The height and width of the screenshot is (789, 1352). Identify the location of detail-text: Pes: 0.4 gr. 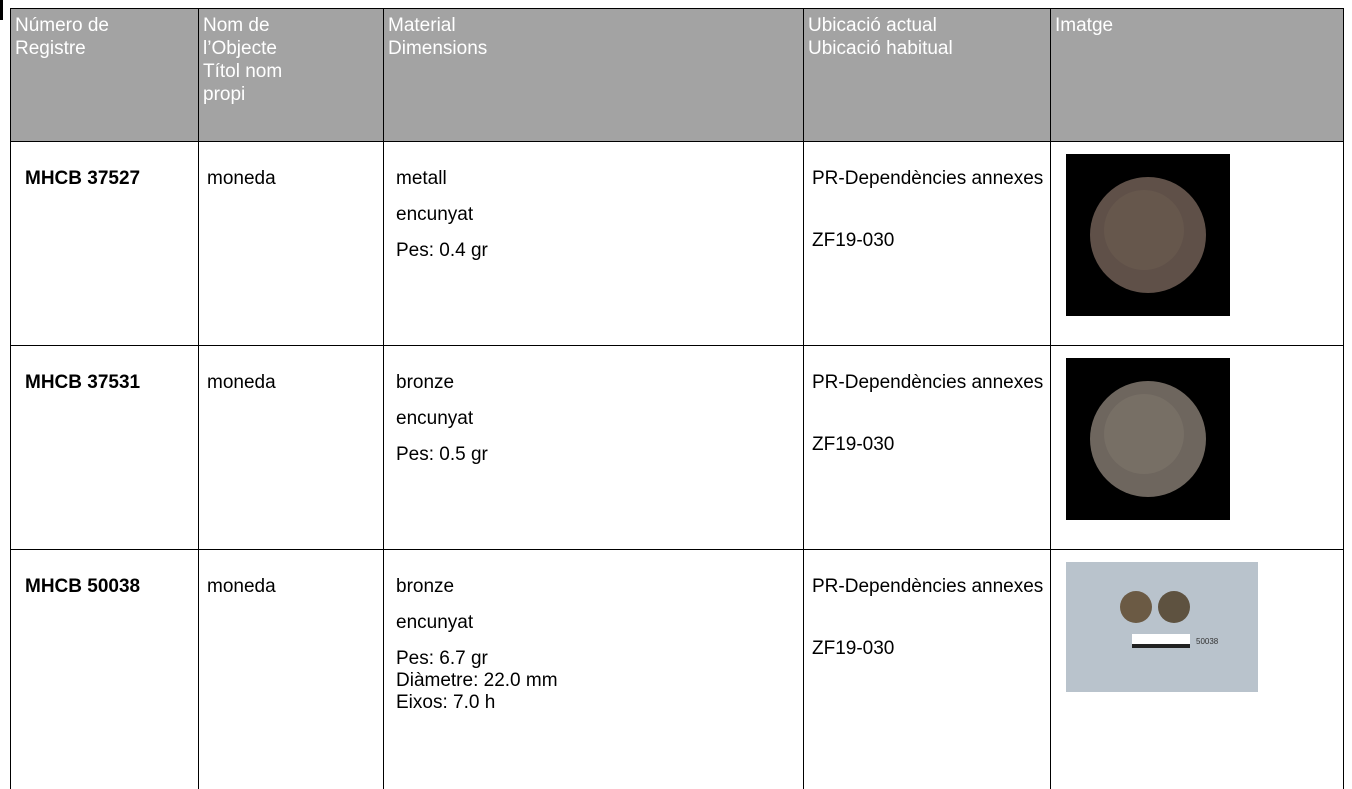
(442, 250).